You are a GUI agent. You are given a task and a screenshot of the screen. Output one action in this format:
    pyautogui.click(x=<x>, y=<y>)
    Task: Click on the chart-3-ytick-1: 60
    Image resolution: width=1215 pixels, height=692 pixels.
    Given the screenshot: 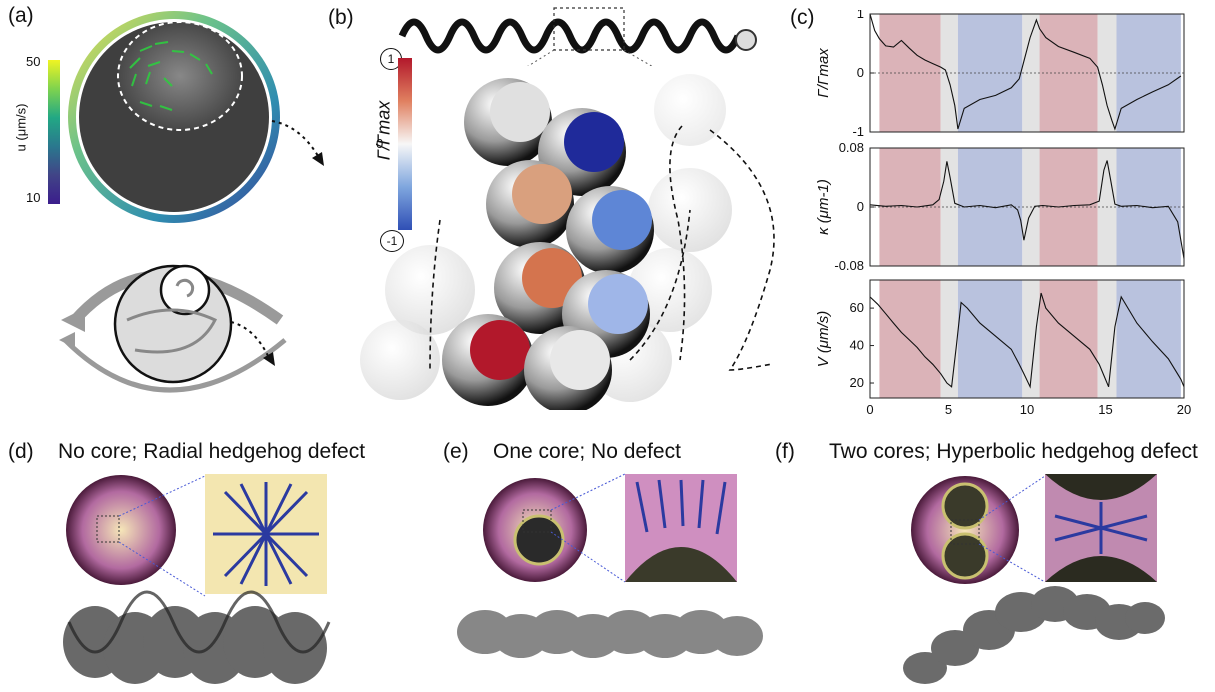 What is the action you would take?
    pyautogui.click(x=857, y=307)
    